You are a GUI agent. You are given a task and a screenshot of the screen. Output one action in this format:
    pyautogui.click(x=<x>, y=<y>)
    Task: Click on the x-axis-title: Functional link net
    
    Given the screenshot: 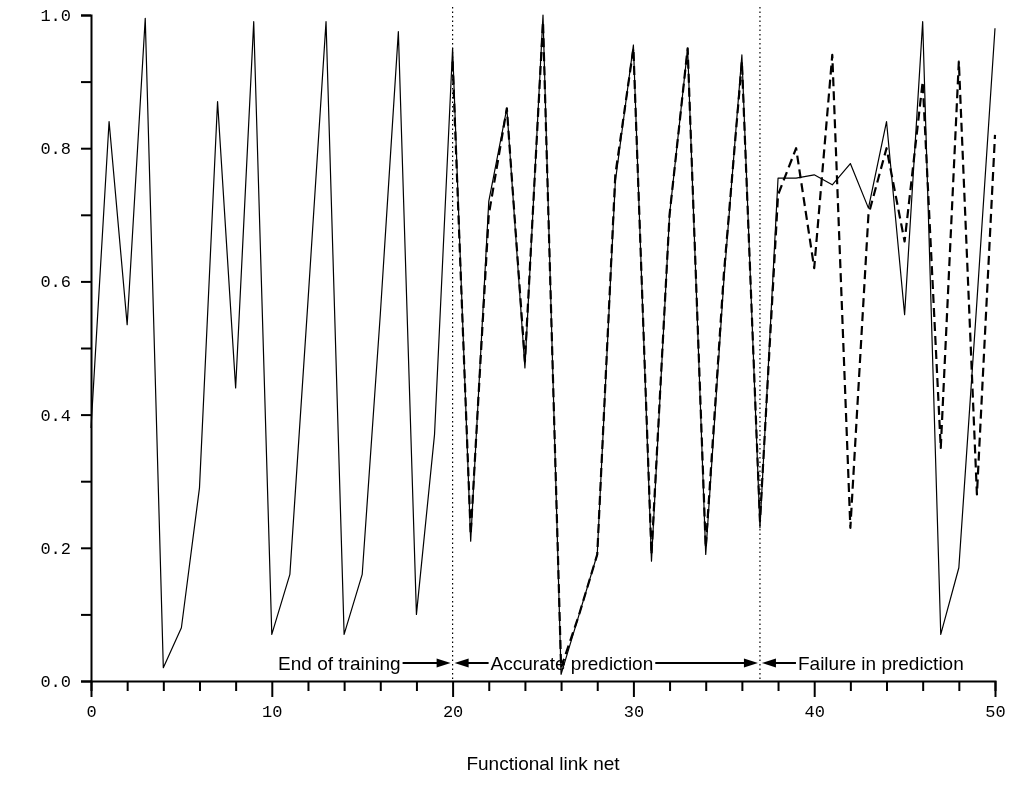 What is the action you would take?
    pyautogui.click(x=543, y=763)
    